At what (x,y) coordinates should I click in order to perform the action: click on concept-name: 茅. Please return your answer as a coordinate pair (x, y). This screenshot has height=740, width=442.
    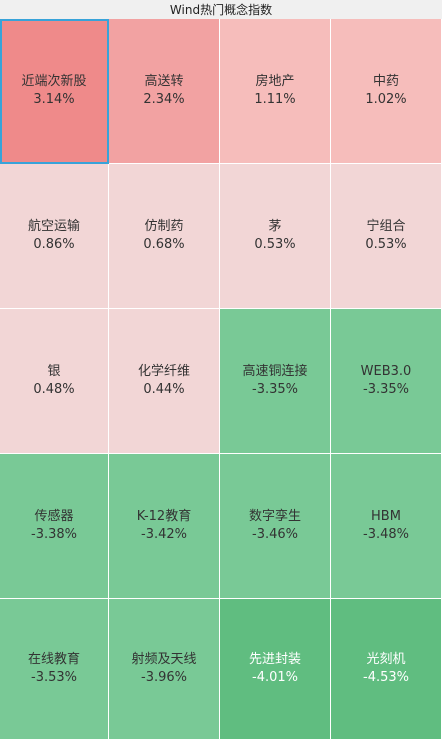
    Looking at the image, I should click on (275, 226).